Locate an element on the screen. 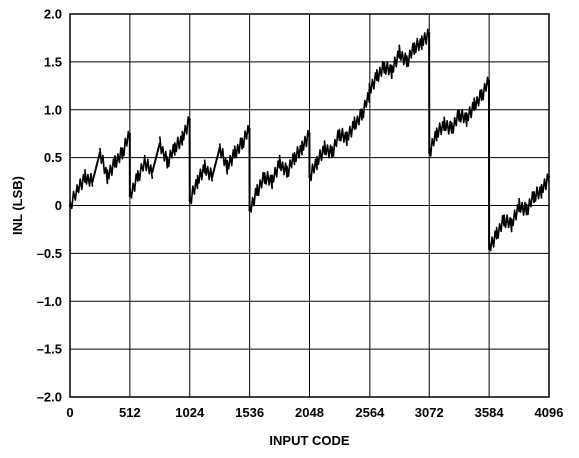 The image size is (579, 458). y-tick-label: –1.5 is located at coordinates (49, 349).